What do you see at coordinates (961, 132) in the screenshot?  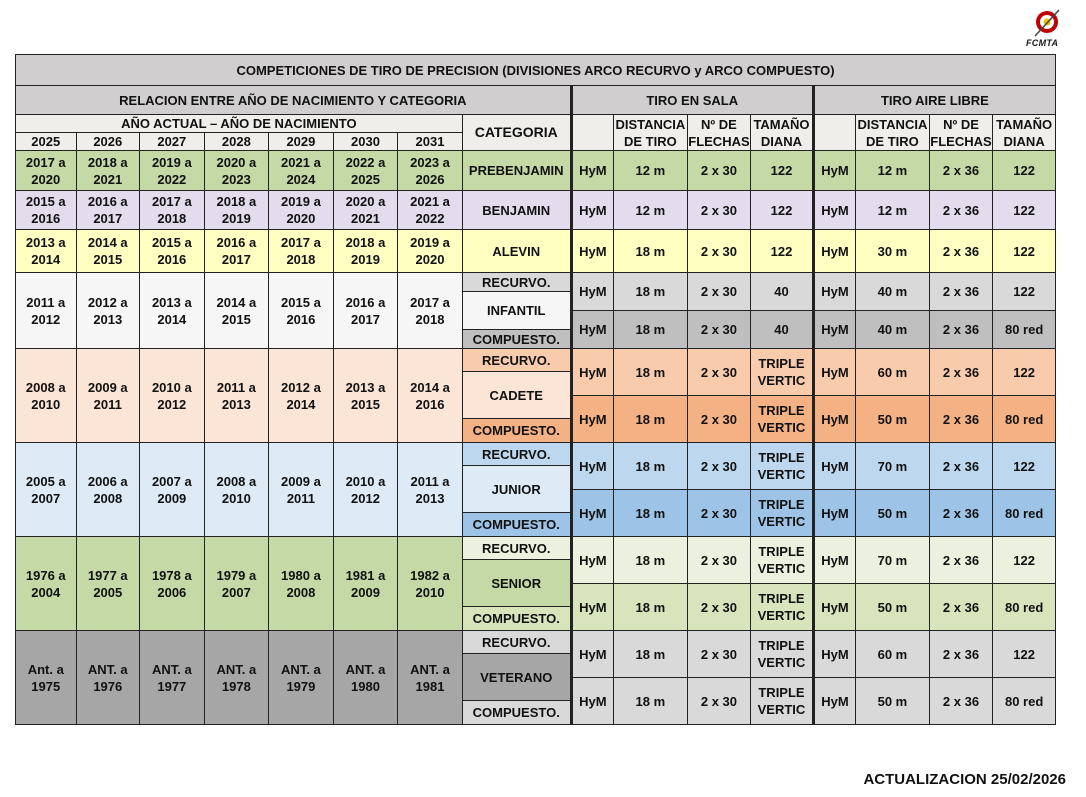 I see `outdoor-arrows-header: Nº DE FLECHAS` at bounding box center [961, 132].